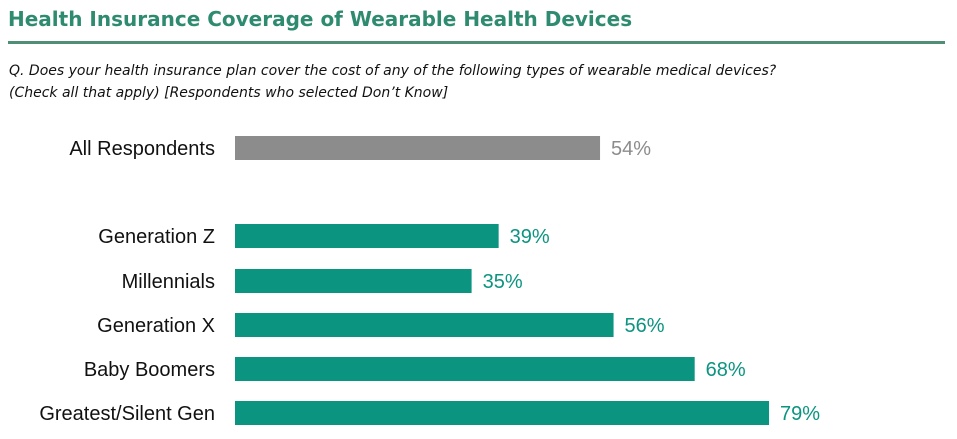 This screenshot has height=439, width=957. I want to click on category-label-millennials: Millennials, so click(168, 282).